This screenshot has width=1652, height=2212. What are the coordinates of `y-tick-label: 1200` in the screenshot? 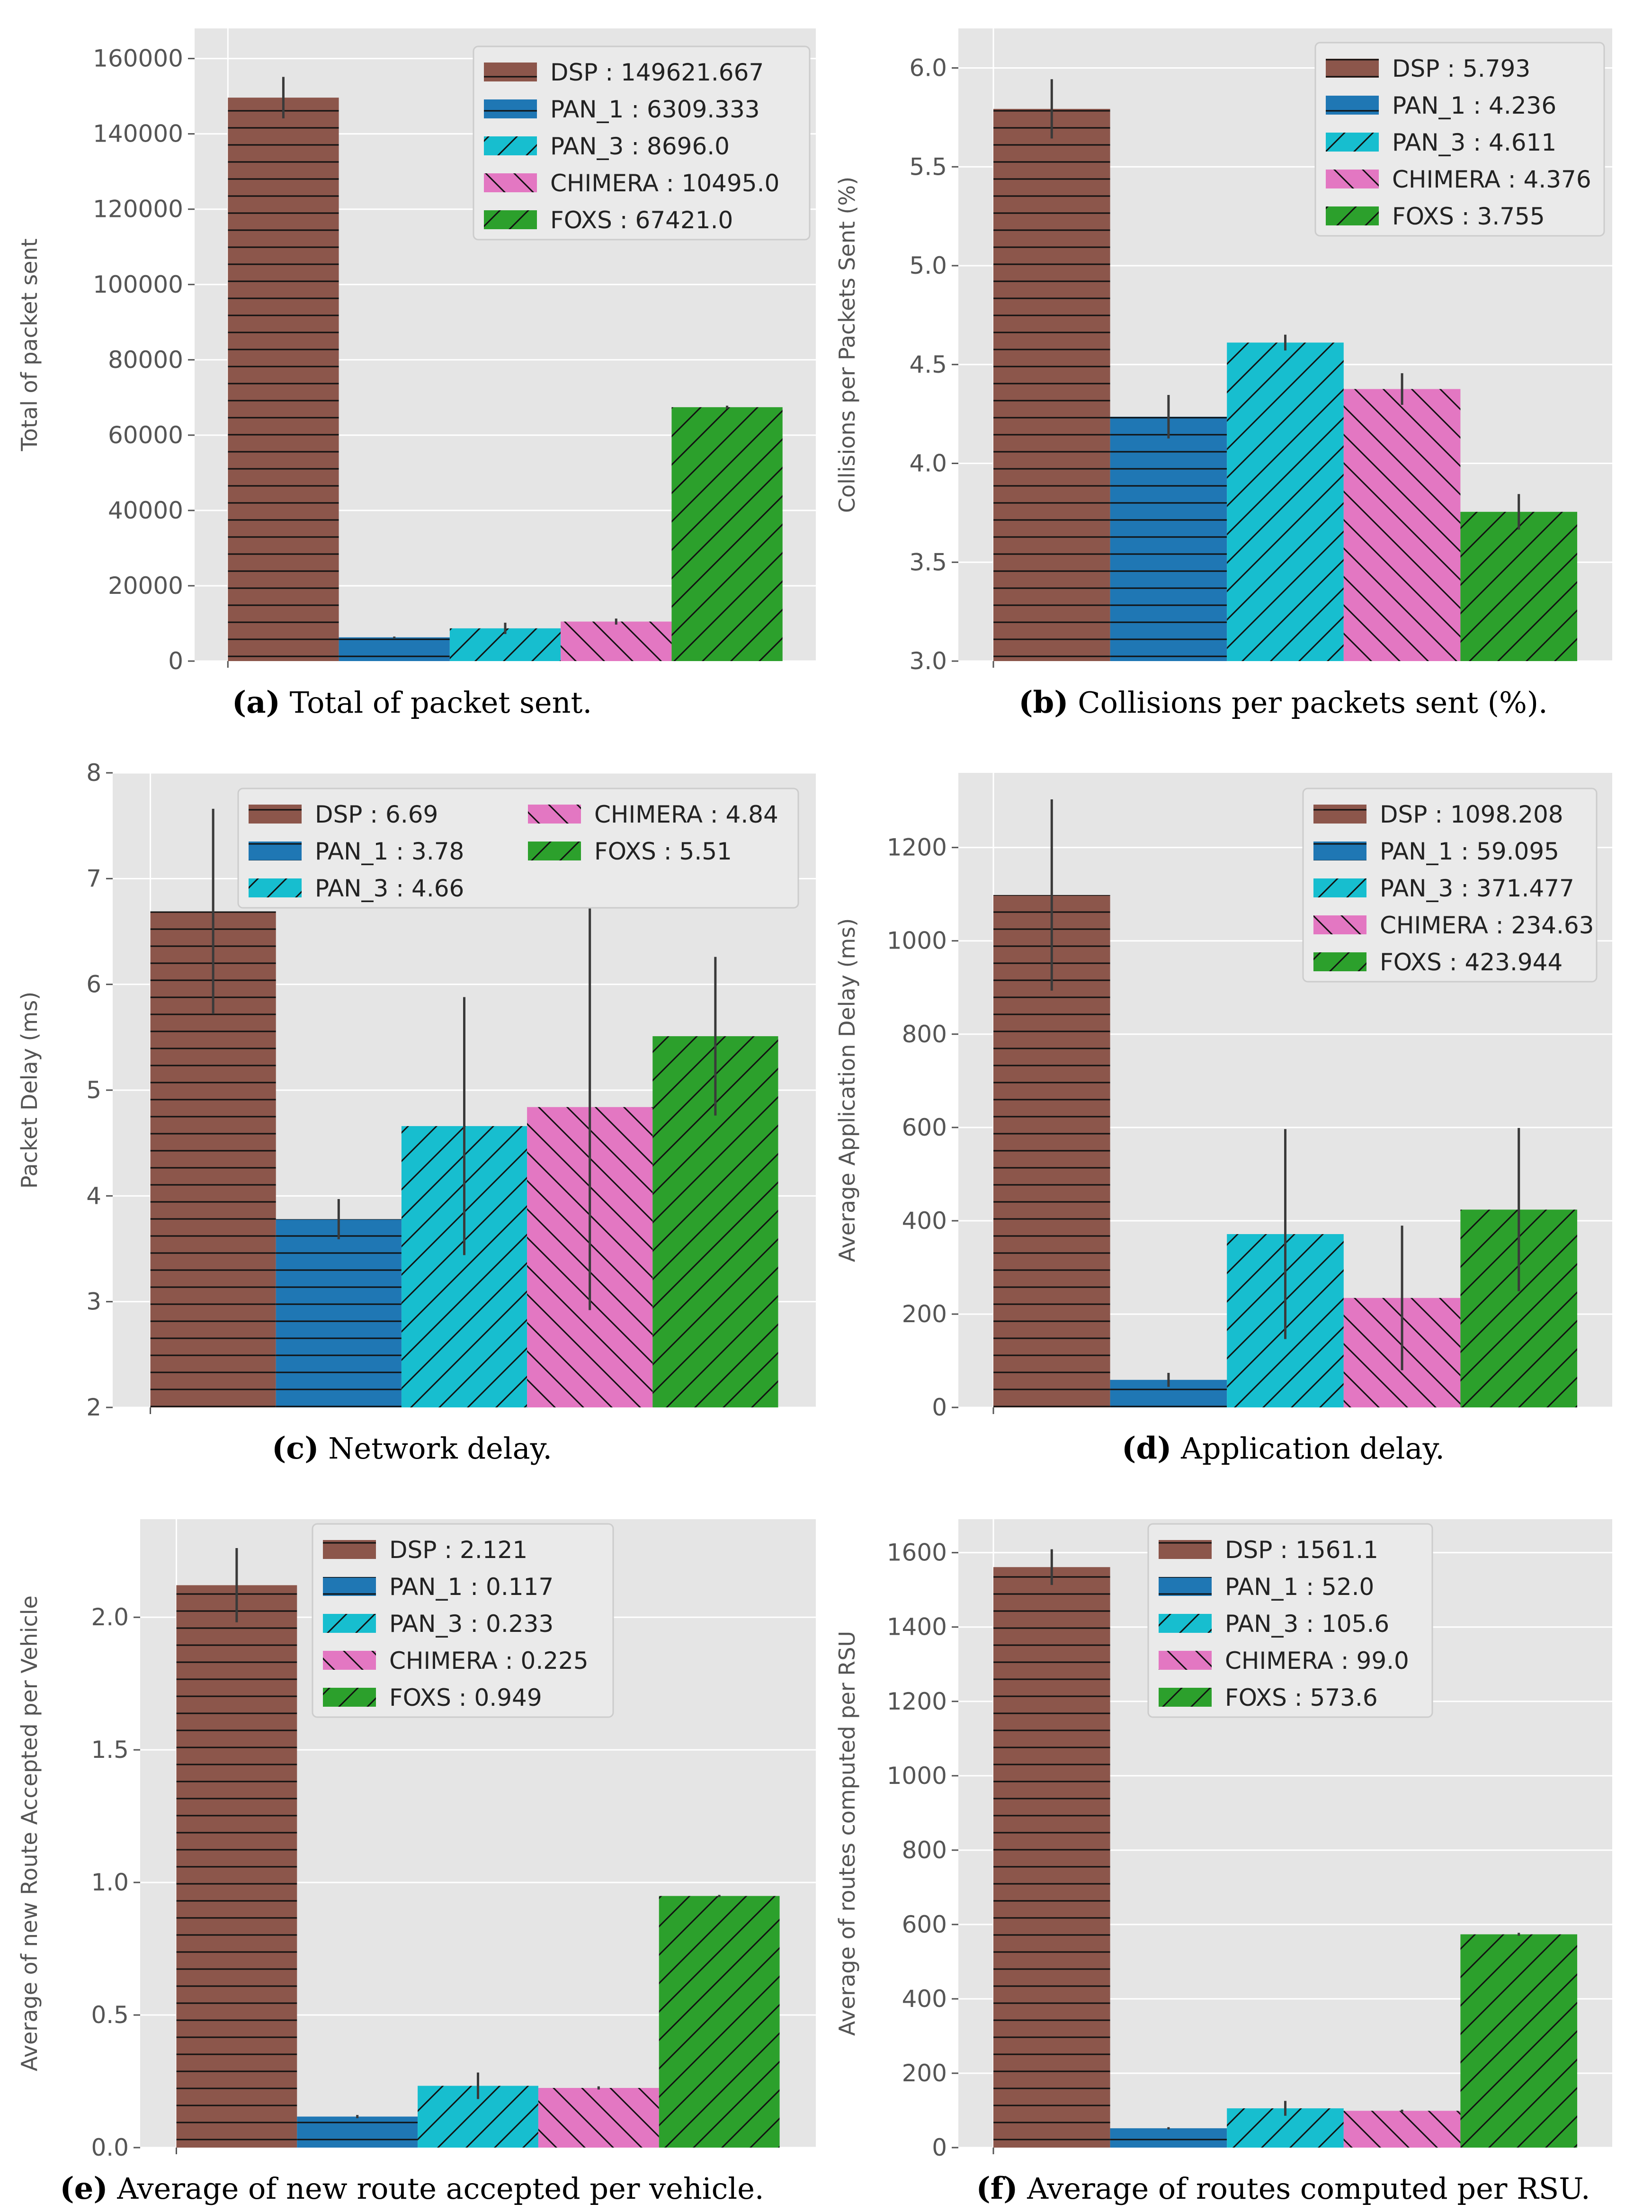 It's located at (917, 847).